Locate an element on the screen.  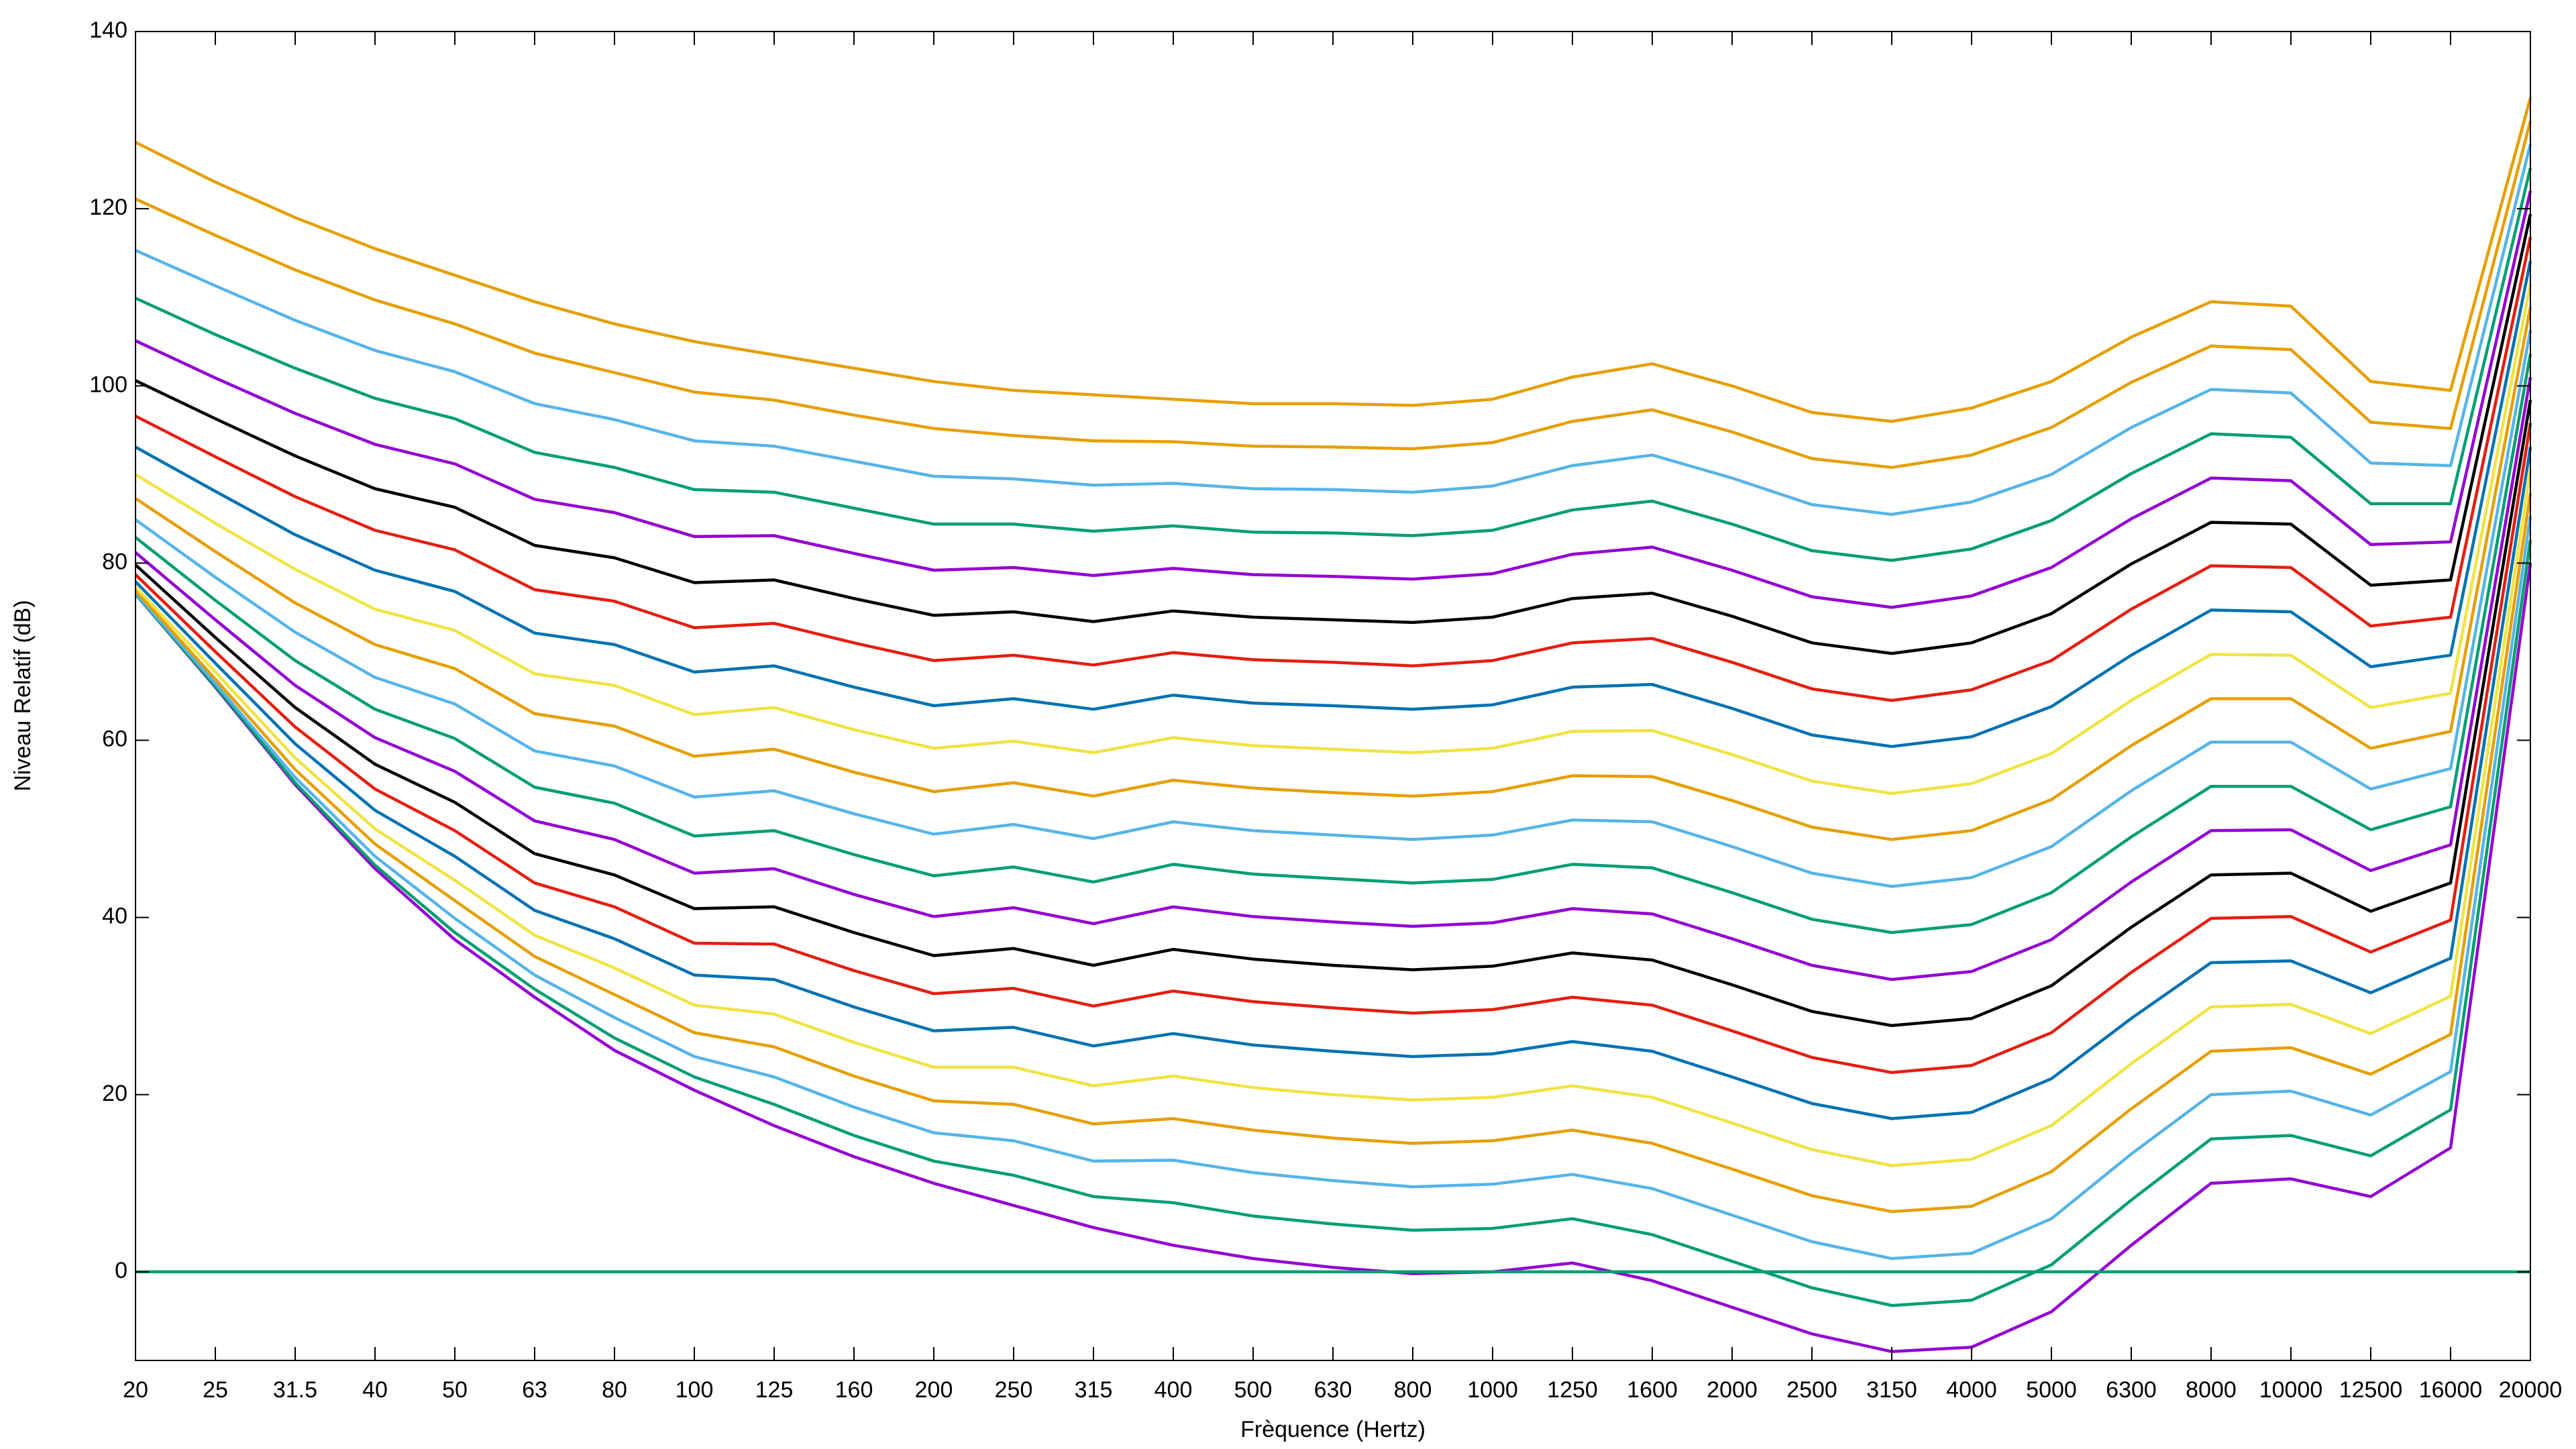
x-tick-label: 1000 is located at coordinates (1492, 1390).